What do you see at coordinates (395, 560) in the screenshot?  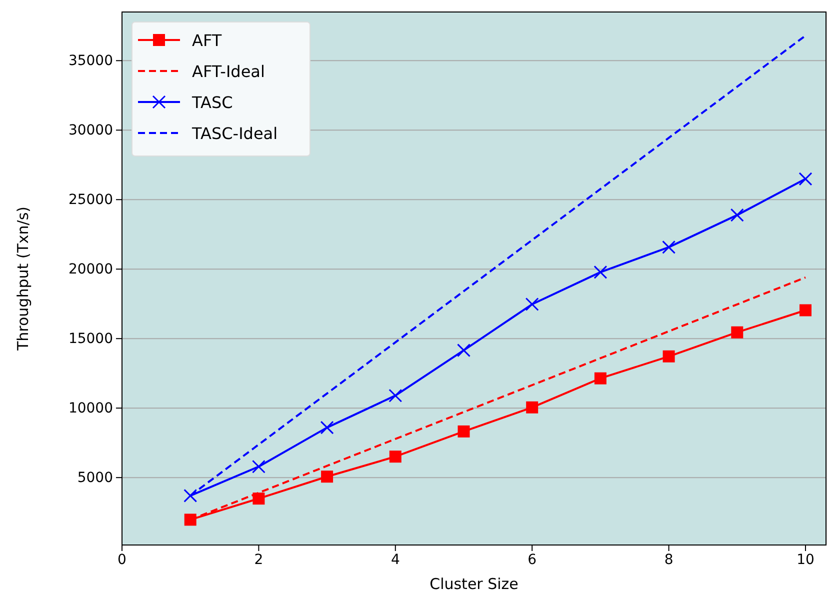 I see `x-tick-label: 4` at bounding box center [395, 560].